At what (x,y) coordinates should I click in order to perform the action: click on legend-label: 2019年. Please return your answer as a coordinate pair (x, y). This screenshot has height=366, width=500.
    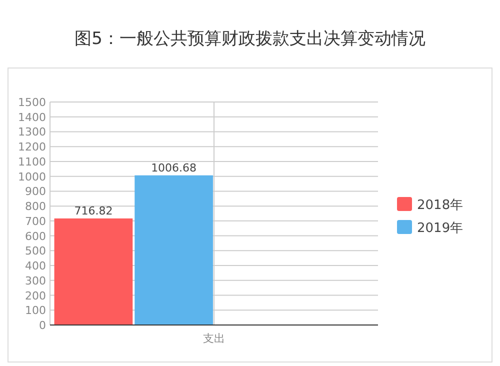
    Looking at the image, I should click on (440, 228).